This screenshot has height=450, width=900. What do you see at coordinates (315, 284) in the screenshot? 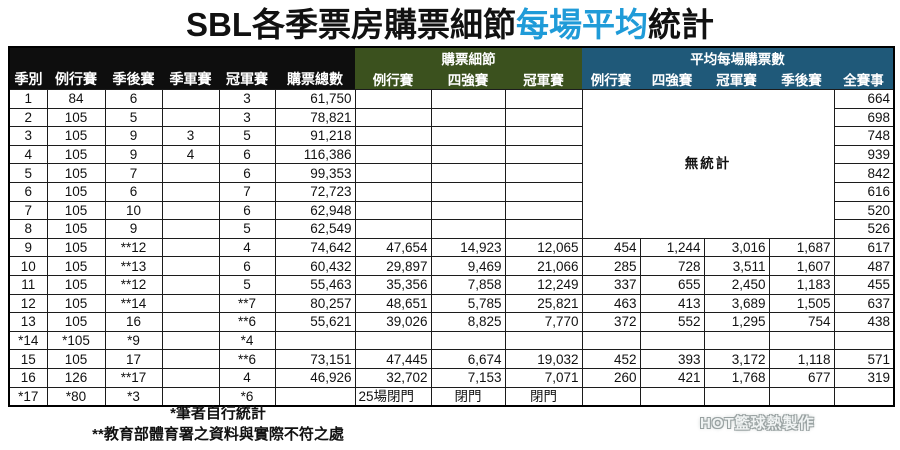
I see `table-cell: 55,463` at bounding box center [315, 284].